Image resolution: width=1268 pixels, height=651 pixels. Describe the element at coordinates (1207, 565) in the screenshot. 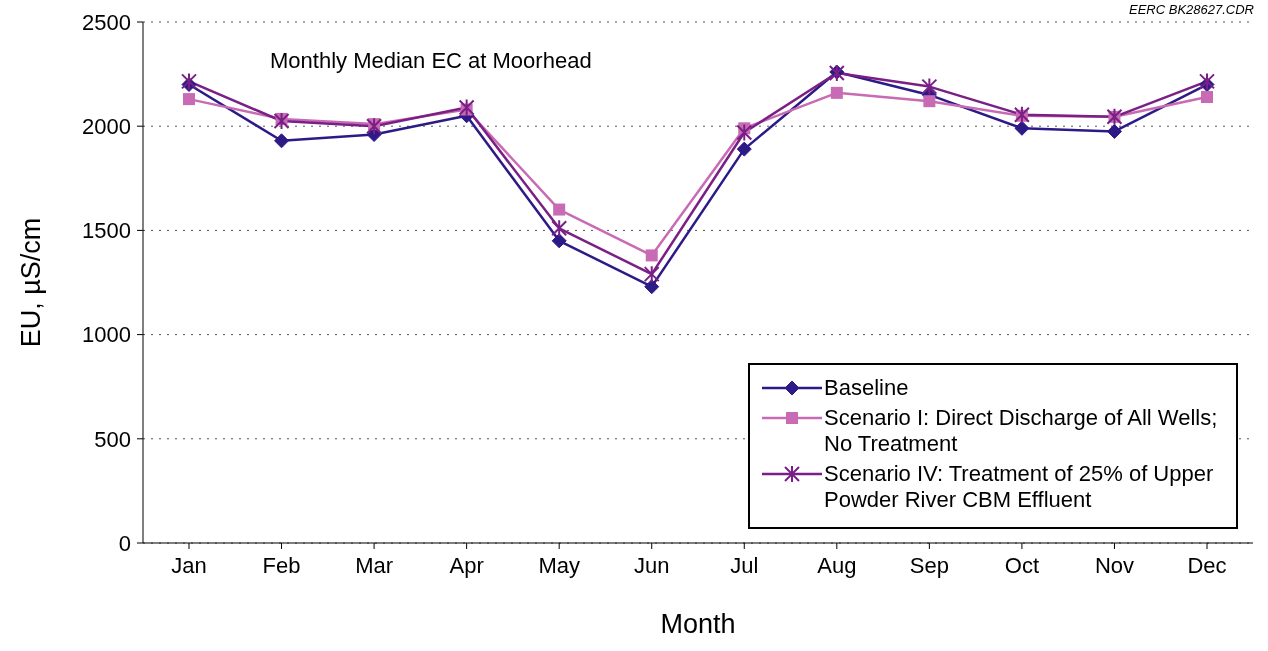

I see `x-tick-label: Dec` at that location.